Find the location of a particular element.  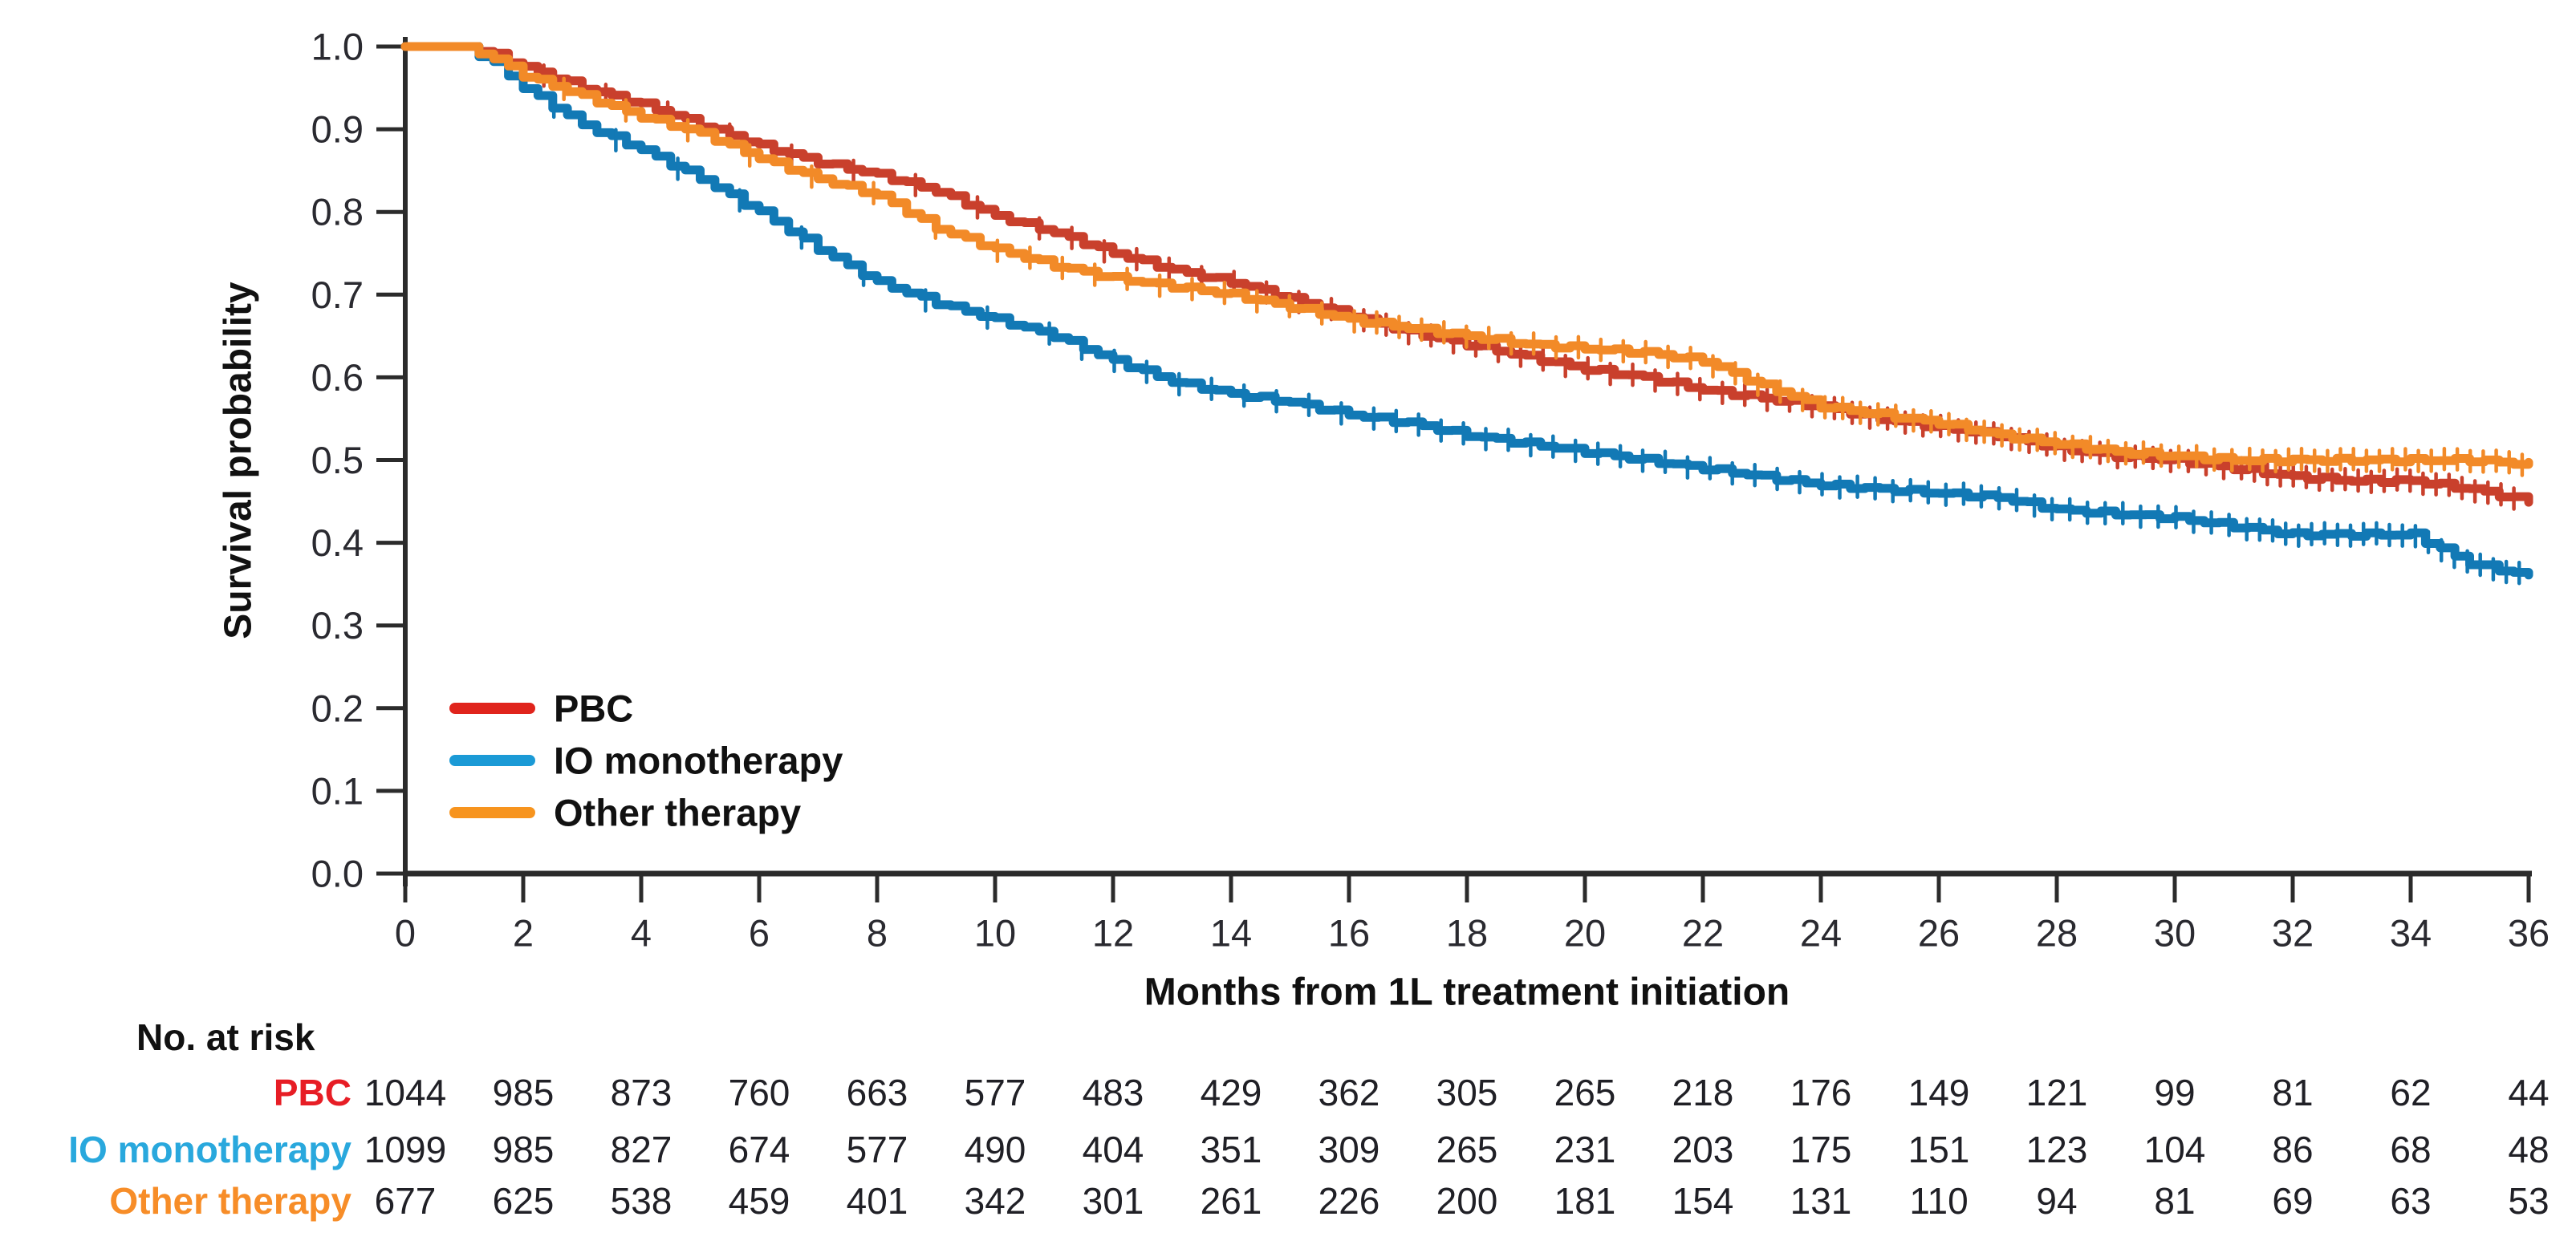

risk-value: 176 is located at coordinates (1821, 1092).